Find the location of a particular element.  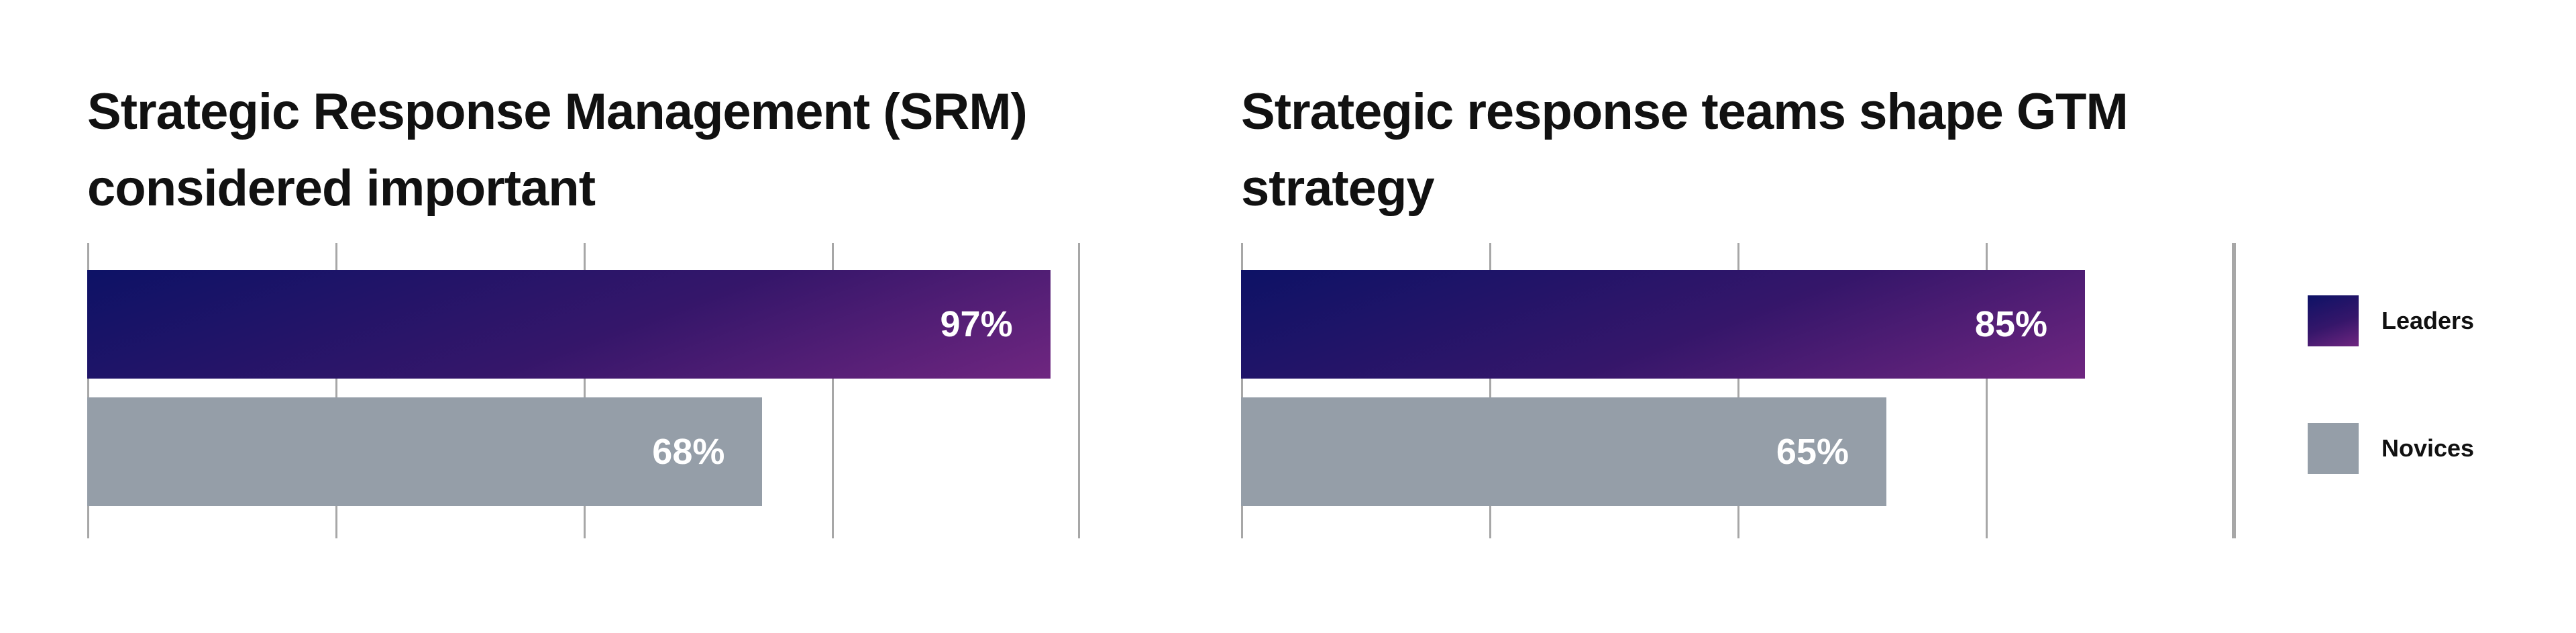

legend-divider is located at coordinates (2235, 390).